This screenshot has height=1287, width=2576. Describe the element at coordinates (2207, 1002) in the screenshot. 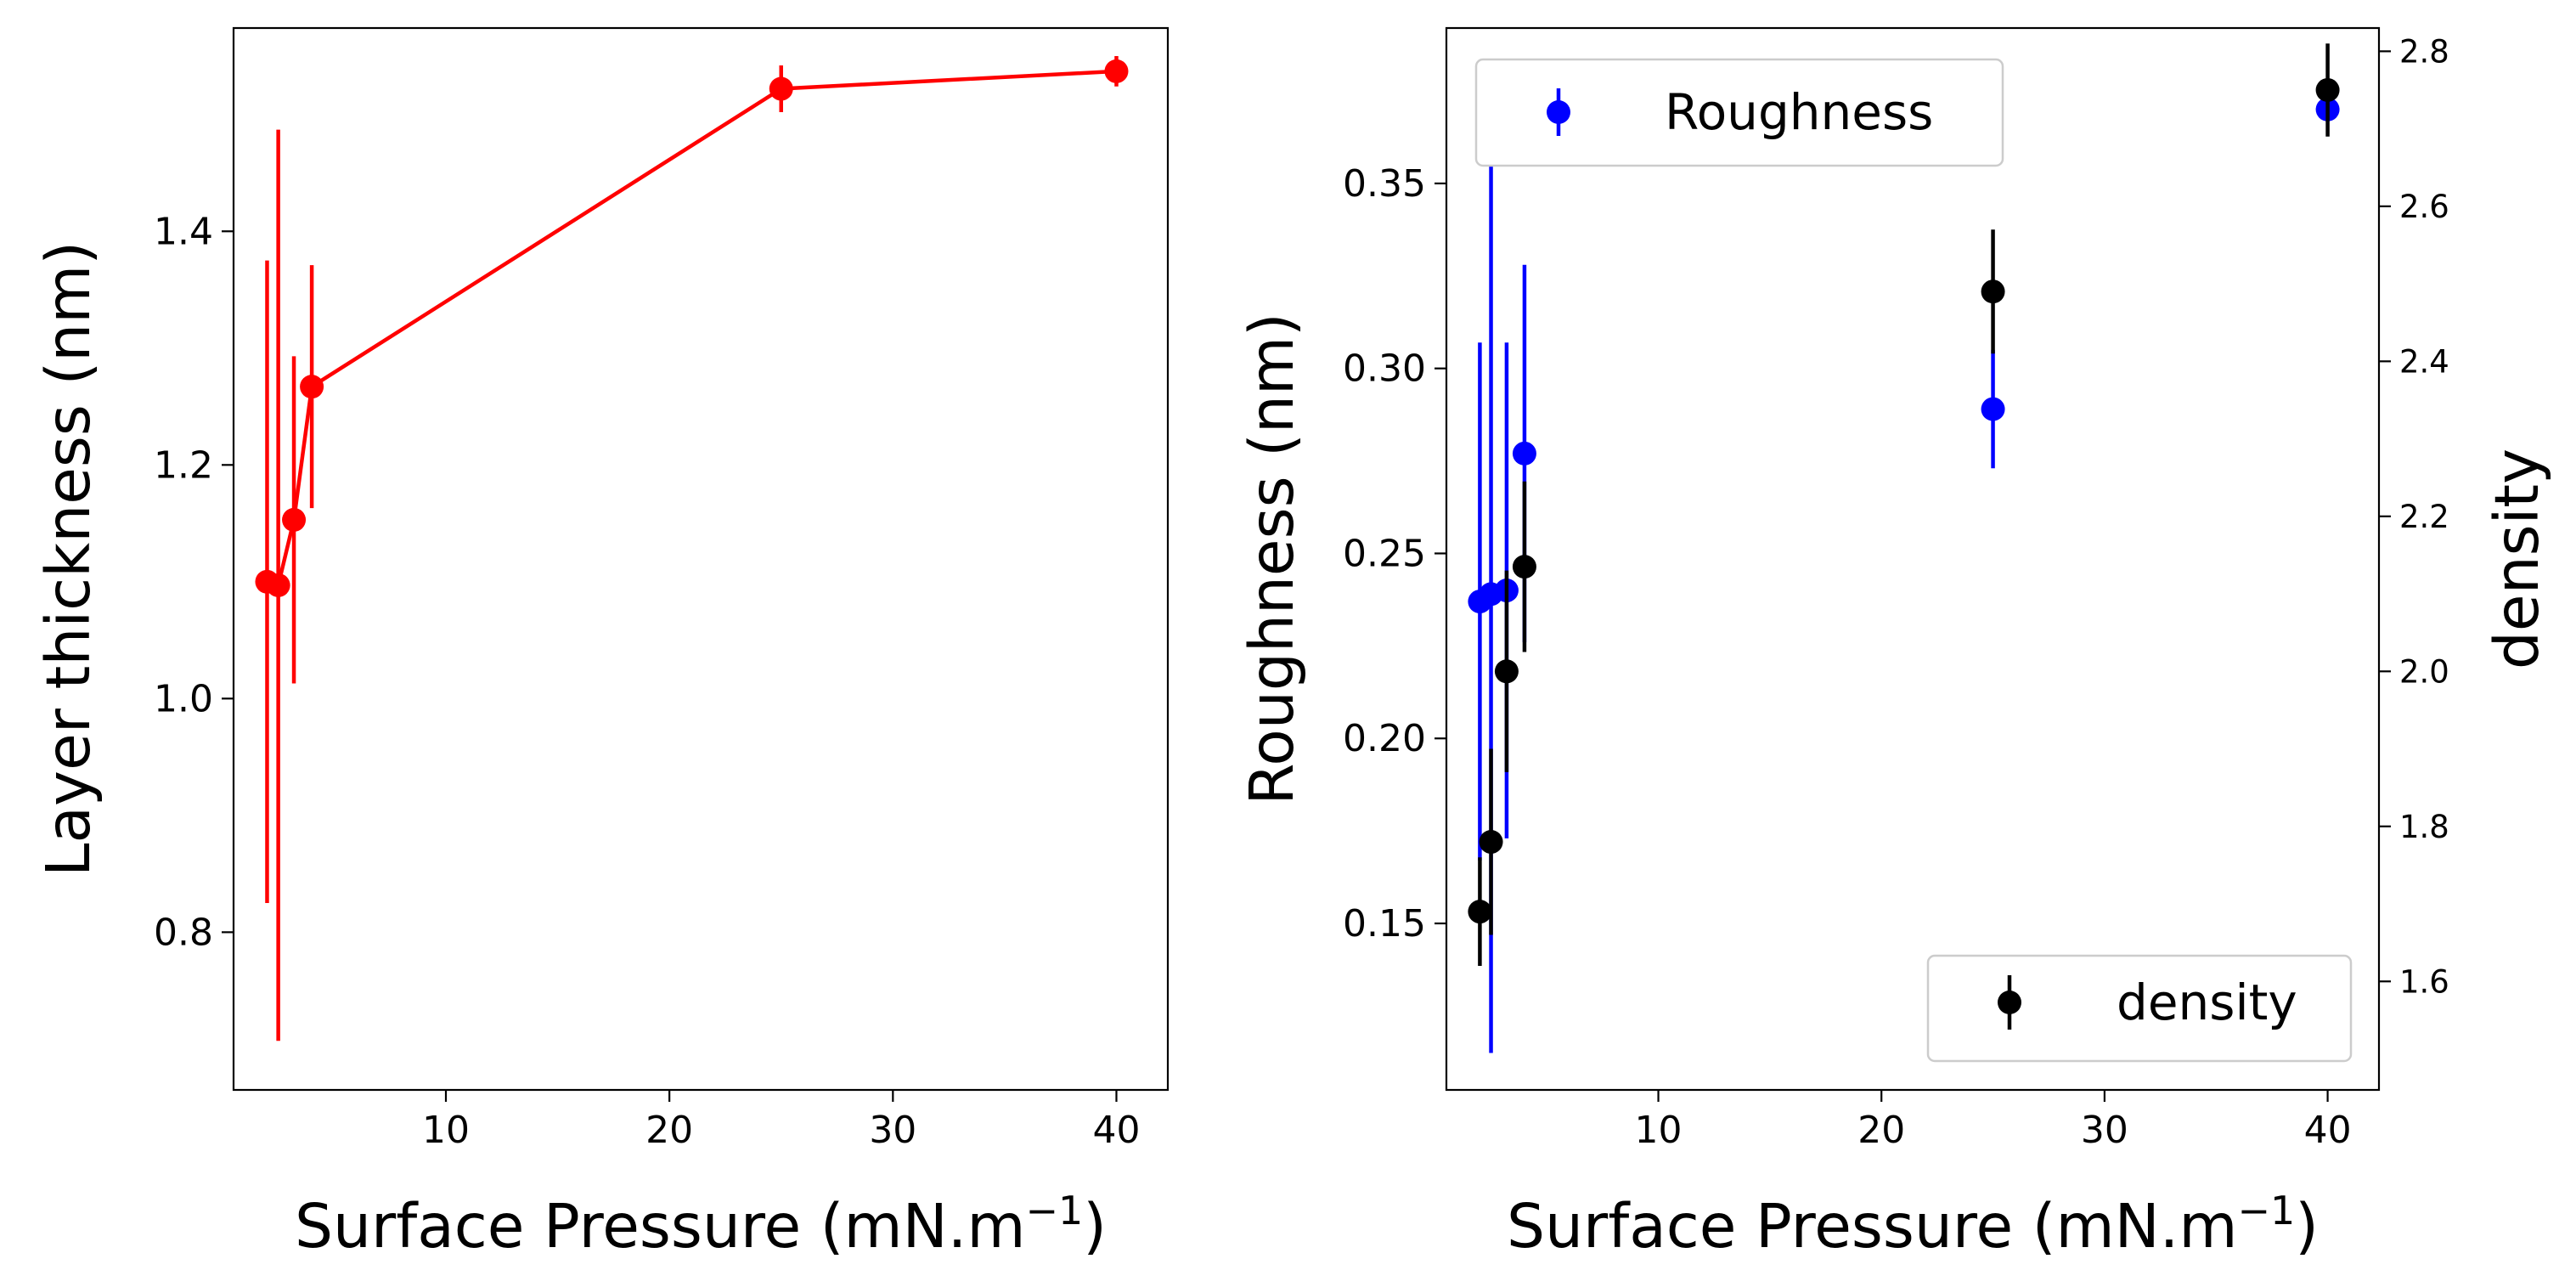

I see `legend-density-label: density` at that location.